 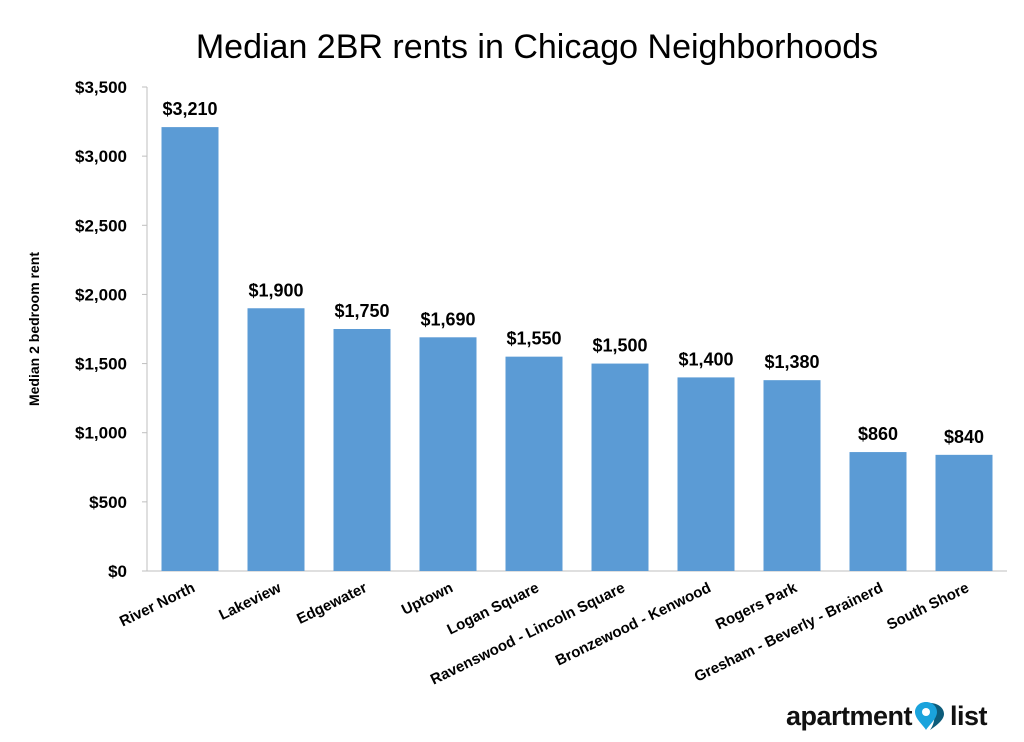 What do you see at coordinates (117, 571) in the screenshot?
I see `y-tick-label: $0` at bounding box center [117, 571].